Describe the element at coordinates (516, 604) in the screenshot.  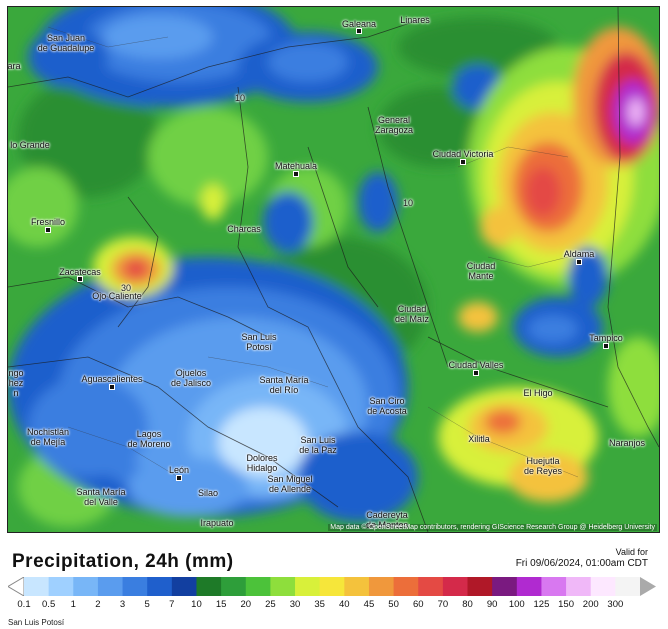
I see `legend-tick: 100` at that location.